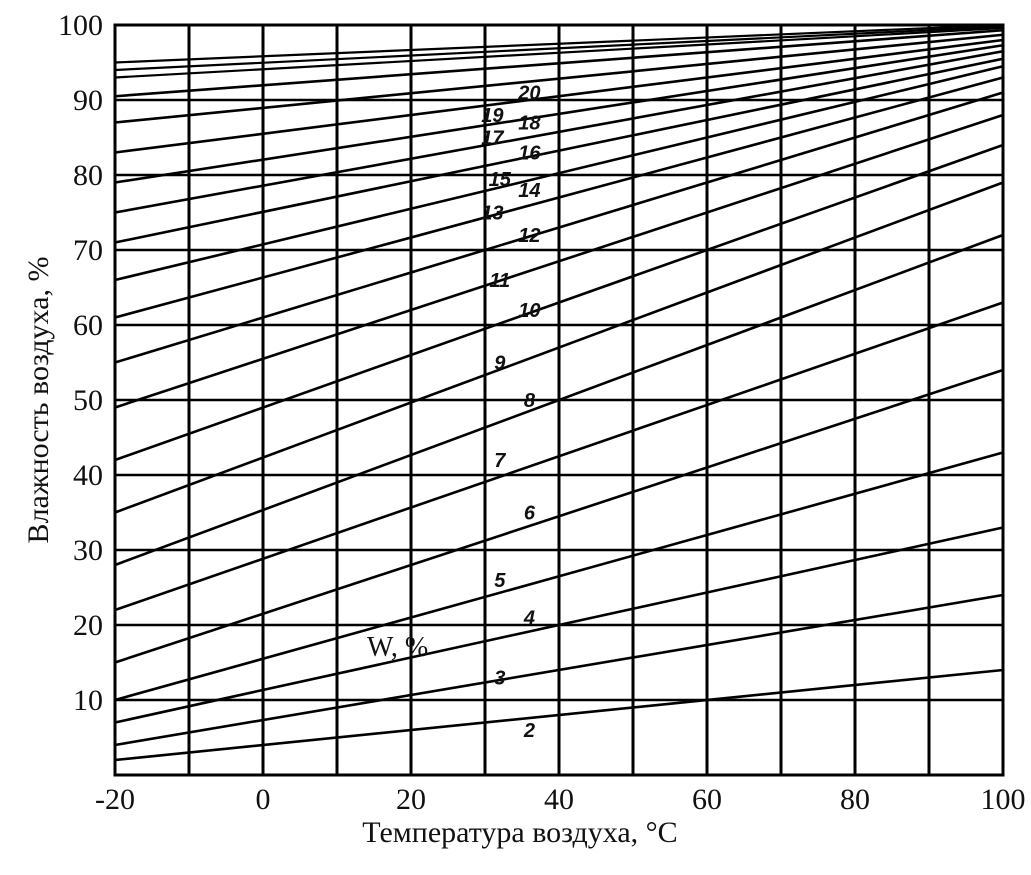 Image resolution: width=1031 pixels, height=875 pixels. What do you see at coordinates (88, 250) in the screenshot?
I see `y-tick-label: 70` at bounding box center [88, 250].